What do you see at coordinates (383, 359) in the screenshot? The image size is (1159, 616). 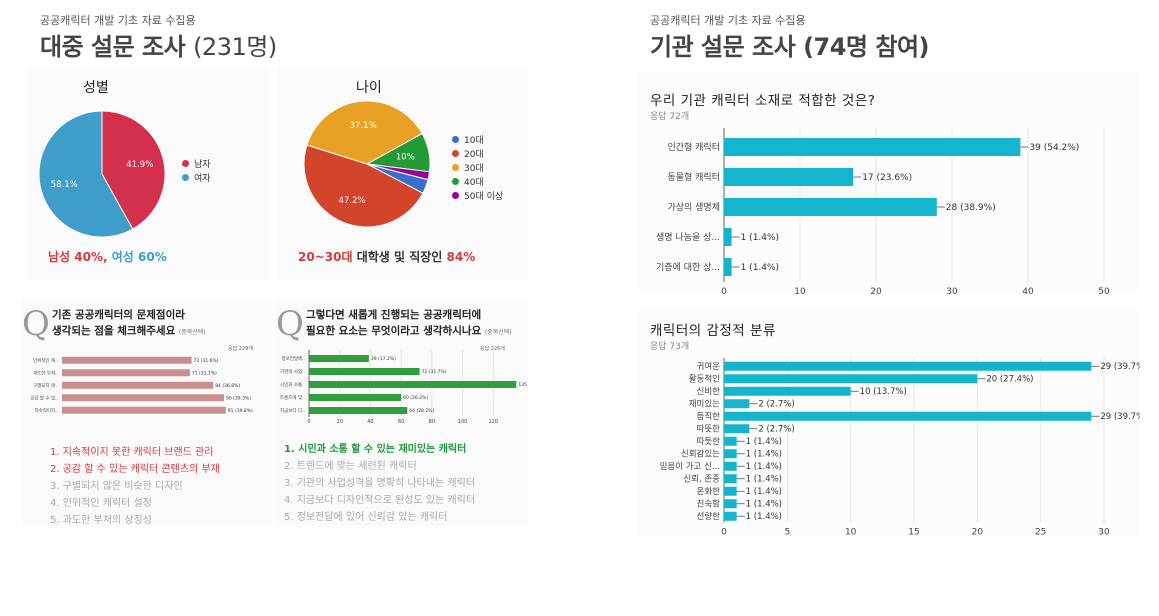 I see `value-label: 39 (17.2%)` at bounding box center [383, 359].